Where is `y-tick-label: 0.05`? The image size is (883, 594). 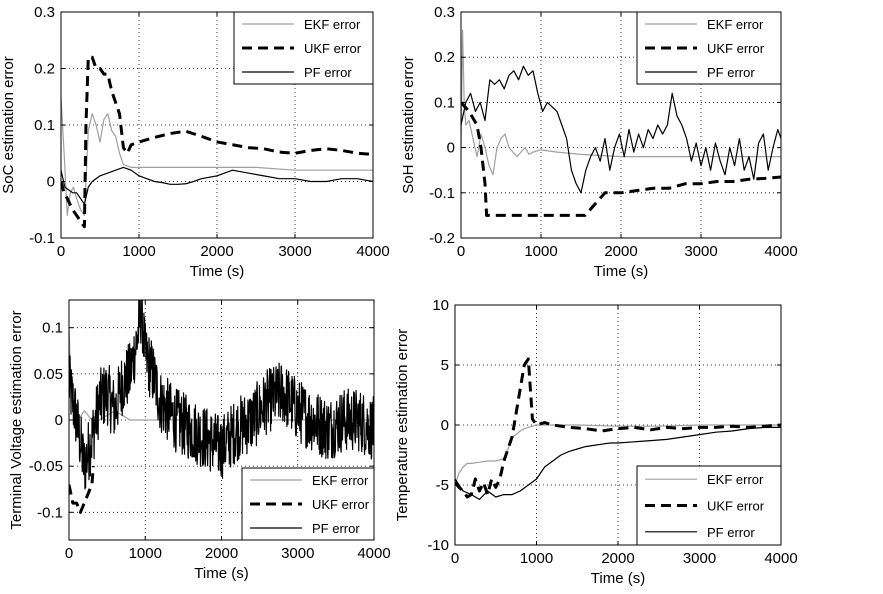 y-tick-label: 0.05 is located at coordinates (48, 374).